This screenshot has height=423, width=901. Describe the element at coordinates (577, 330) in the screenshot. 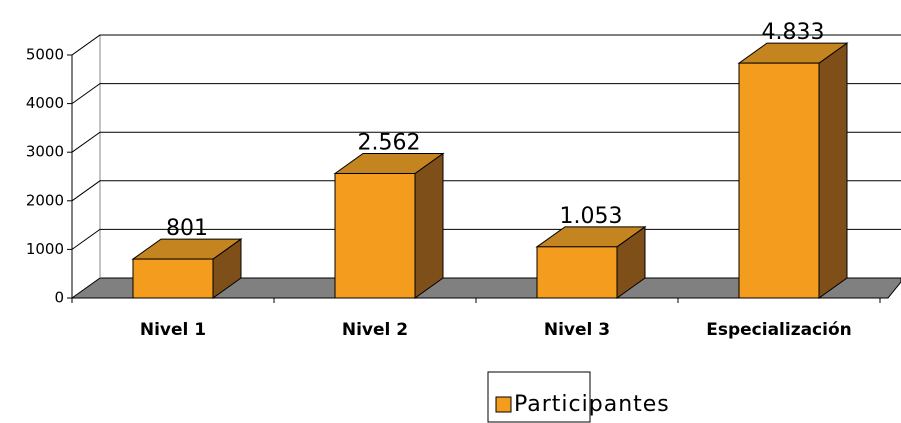

I see `x-tick-label: Nivel 3` at that location.